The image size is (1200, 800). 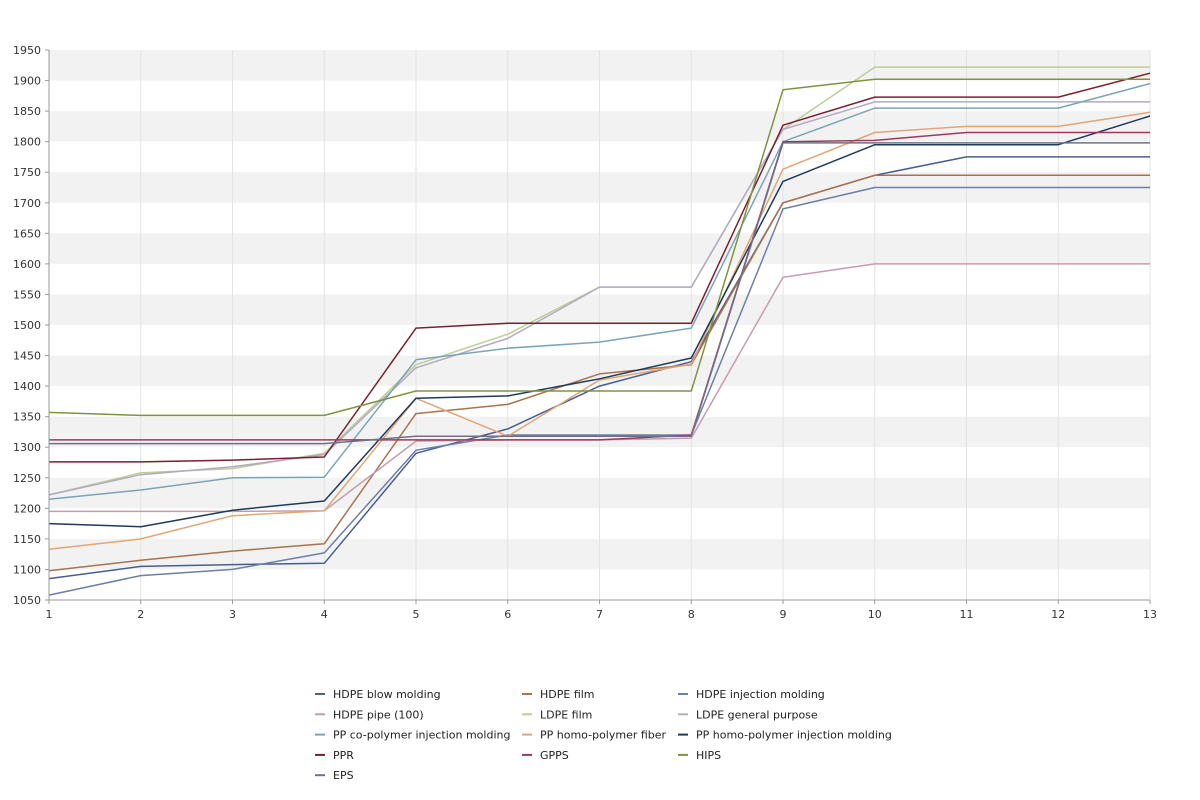 What do you see at coordinates (27, 569) in the screenshot?
I see `y-tick-label: 1100` at bounding box center [27, 569].